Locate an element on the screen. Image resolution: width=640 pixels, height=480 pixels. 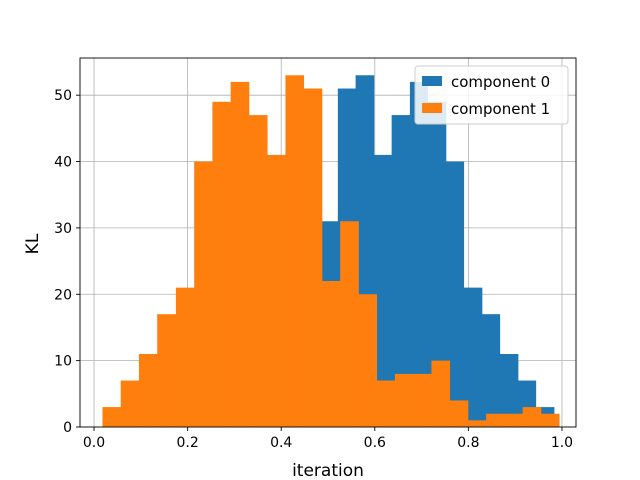
y-tick-label: 30 is located at coordinates (63, 229).